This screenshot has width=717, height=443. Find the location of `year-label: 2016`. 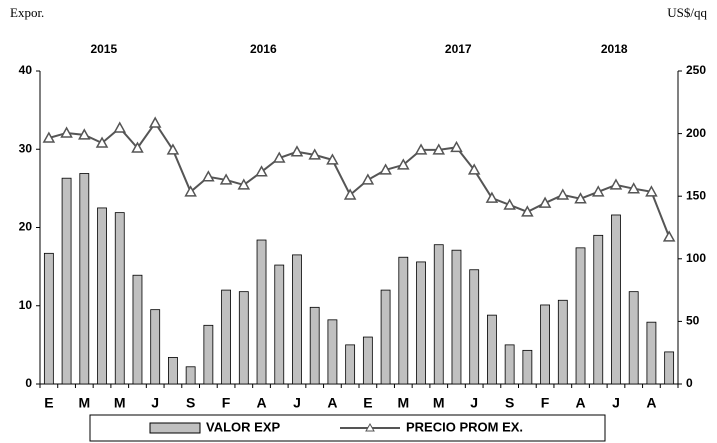

year-label: 2016 is located at coordinates (263, 49).